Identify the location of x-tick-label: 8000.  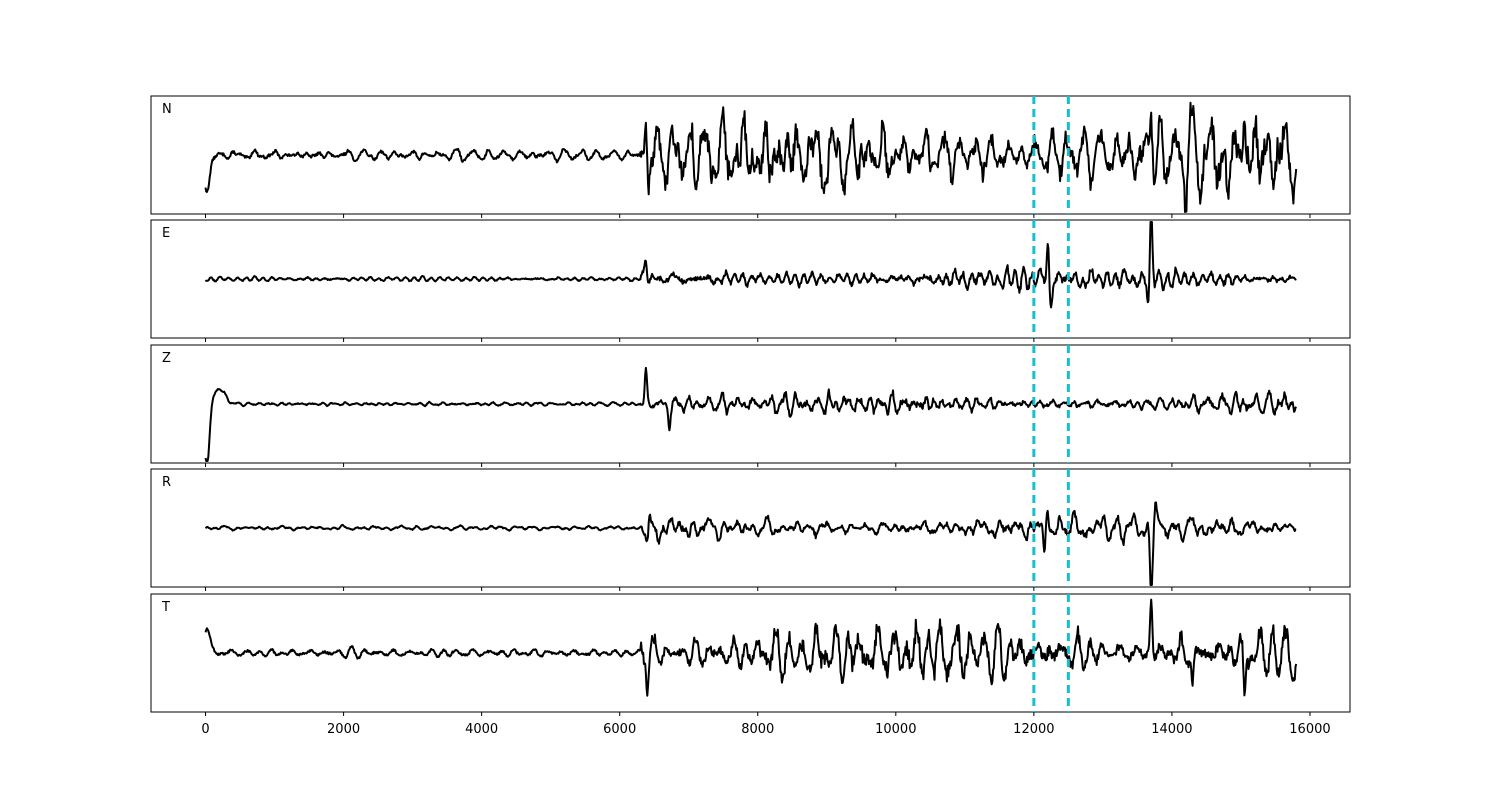
(757, 729).